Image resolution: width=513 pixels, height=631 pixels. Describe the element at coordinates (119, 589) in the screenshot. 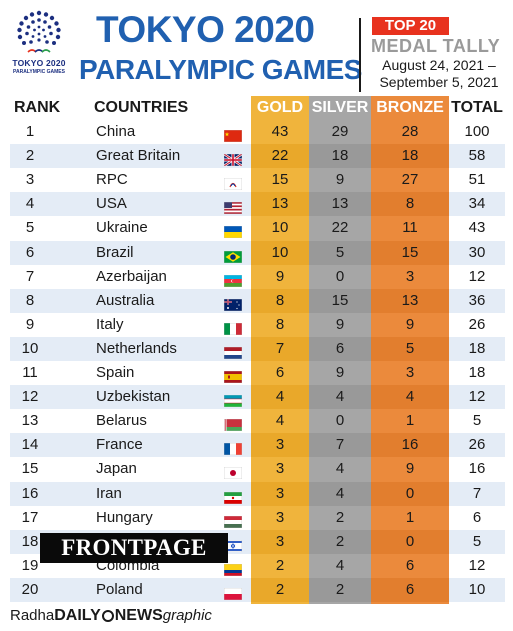

I see `country-cell: Poland` at that location.